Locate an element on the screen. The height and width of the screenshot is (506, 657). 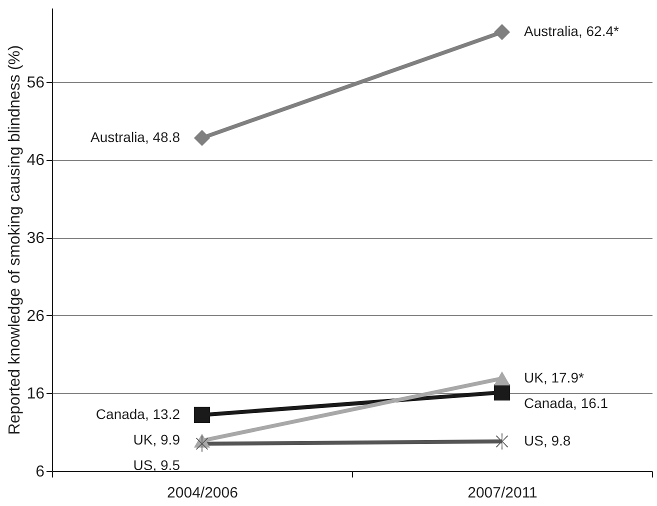
data-label: Australia, 48.8 is located at coordinates (135, 136).